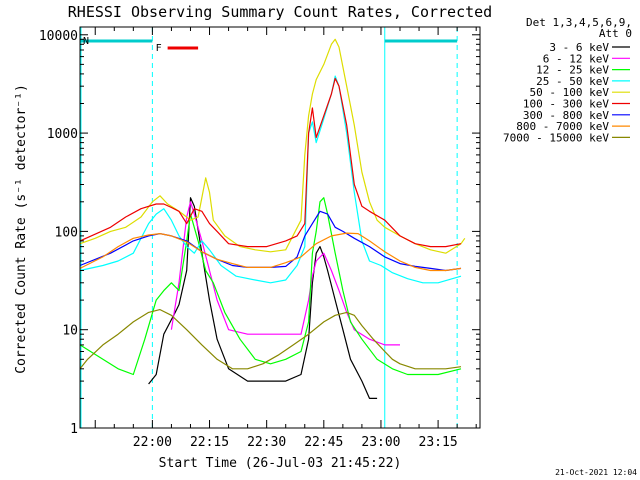 This screenshot has height=480, width=640. What do you see at coordinates (86, 41) in the screenshot?
I see `attenuator-label-0: N` at bounding box center [86, 41].